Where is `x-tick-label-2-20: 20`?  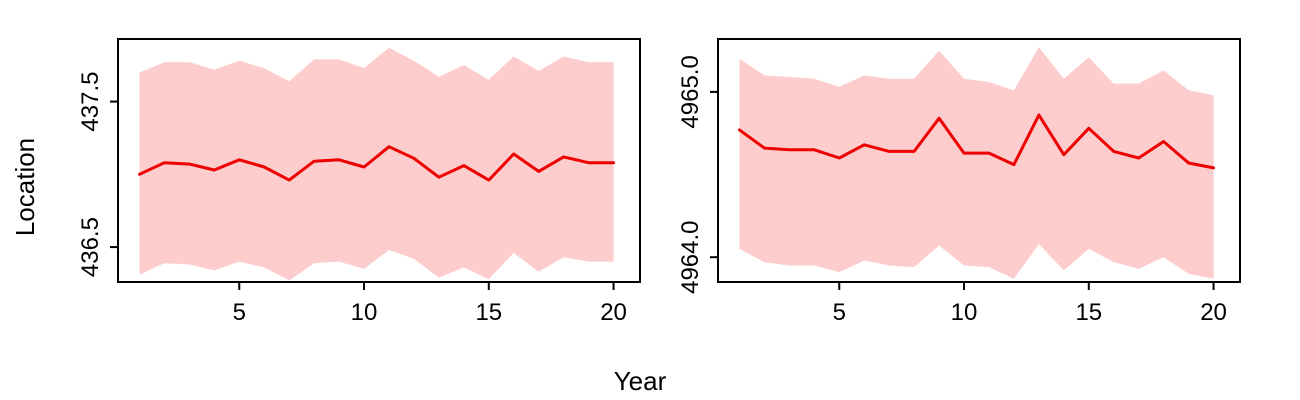 x-tick-label-2-20: 20 is located at coordinates (1213, 312).